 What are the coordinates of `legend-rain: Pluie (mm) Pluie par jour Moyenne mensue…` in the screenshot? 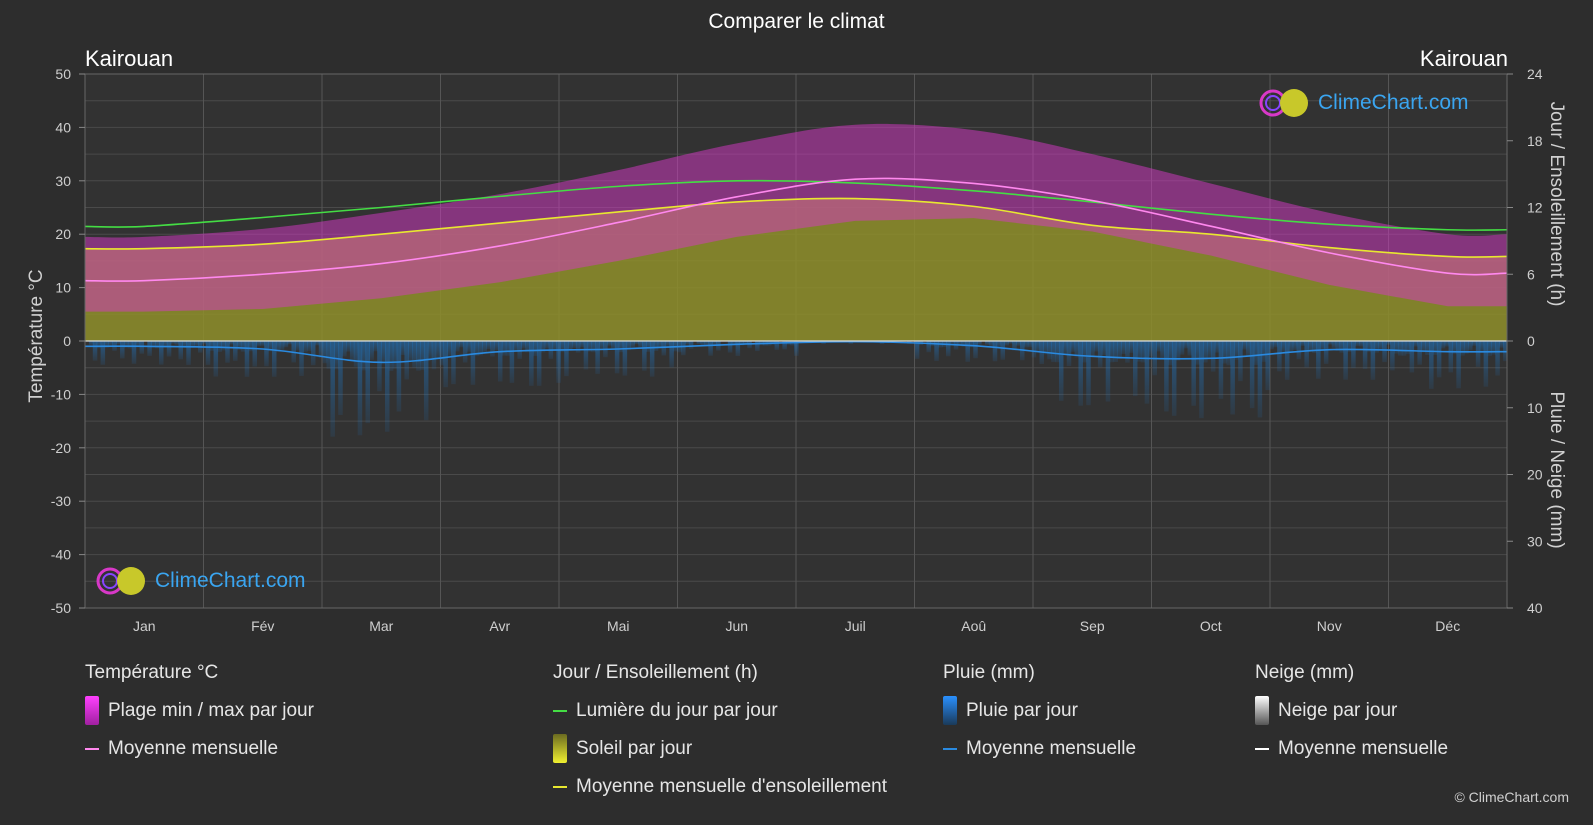 It's located at (1039, 718).